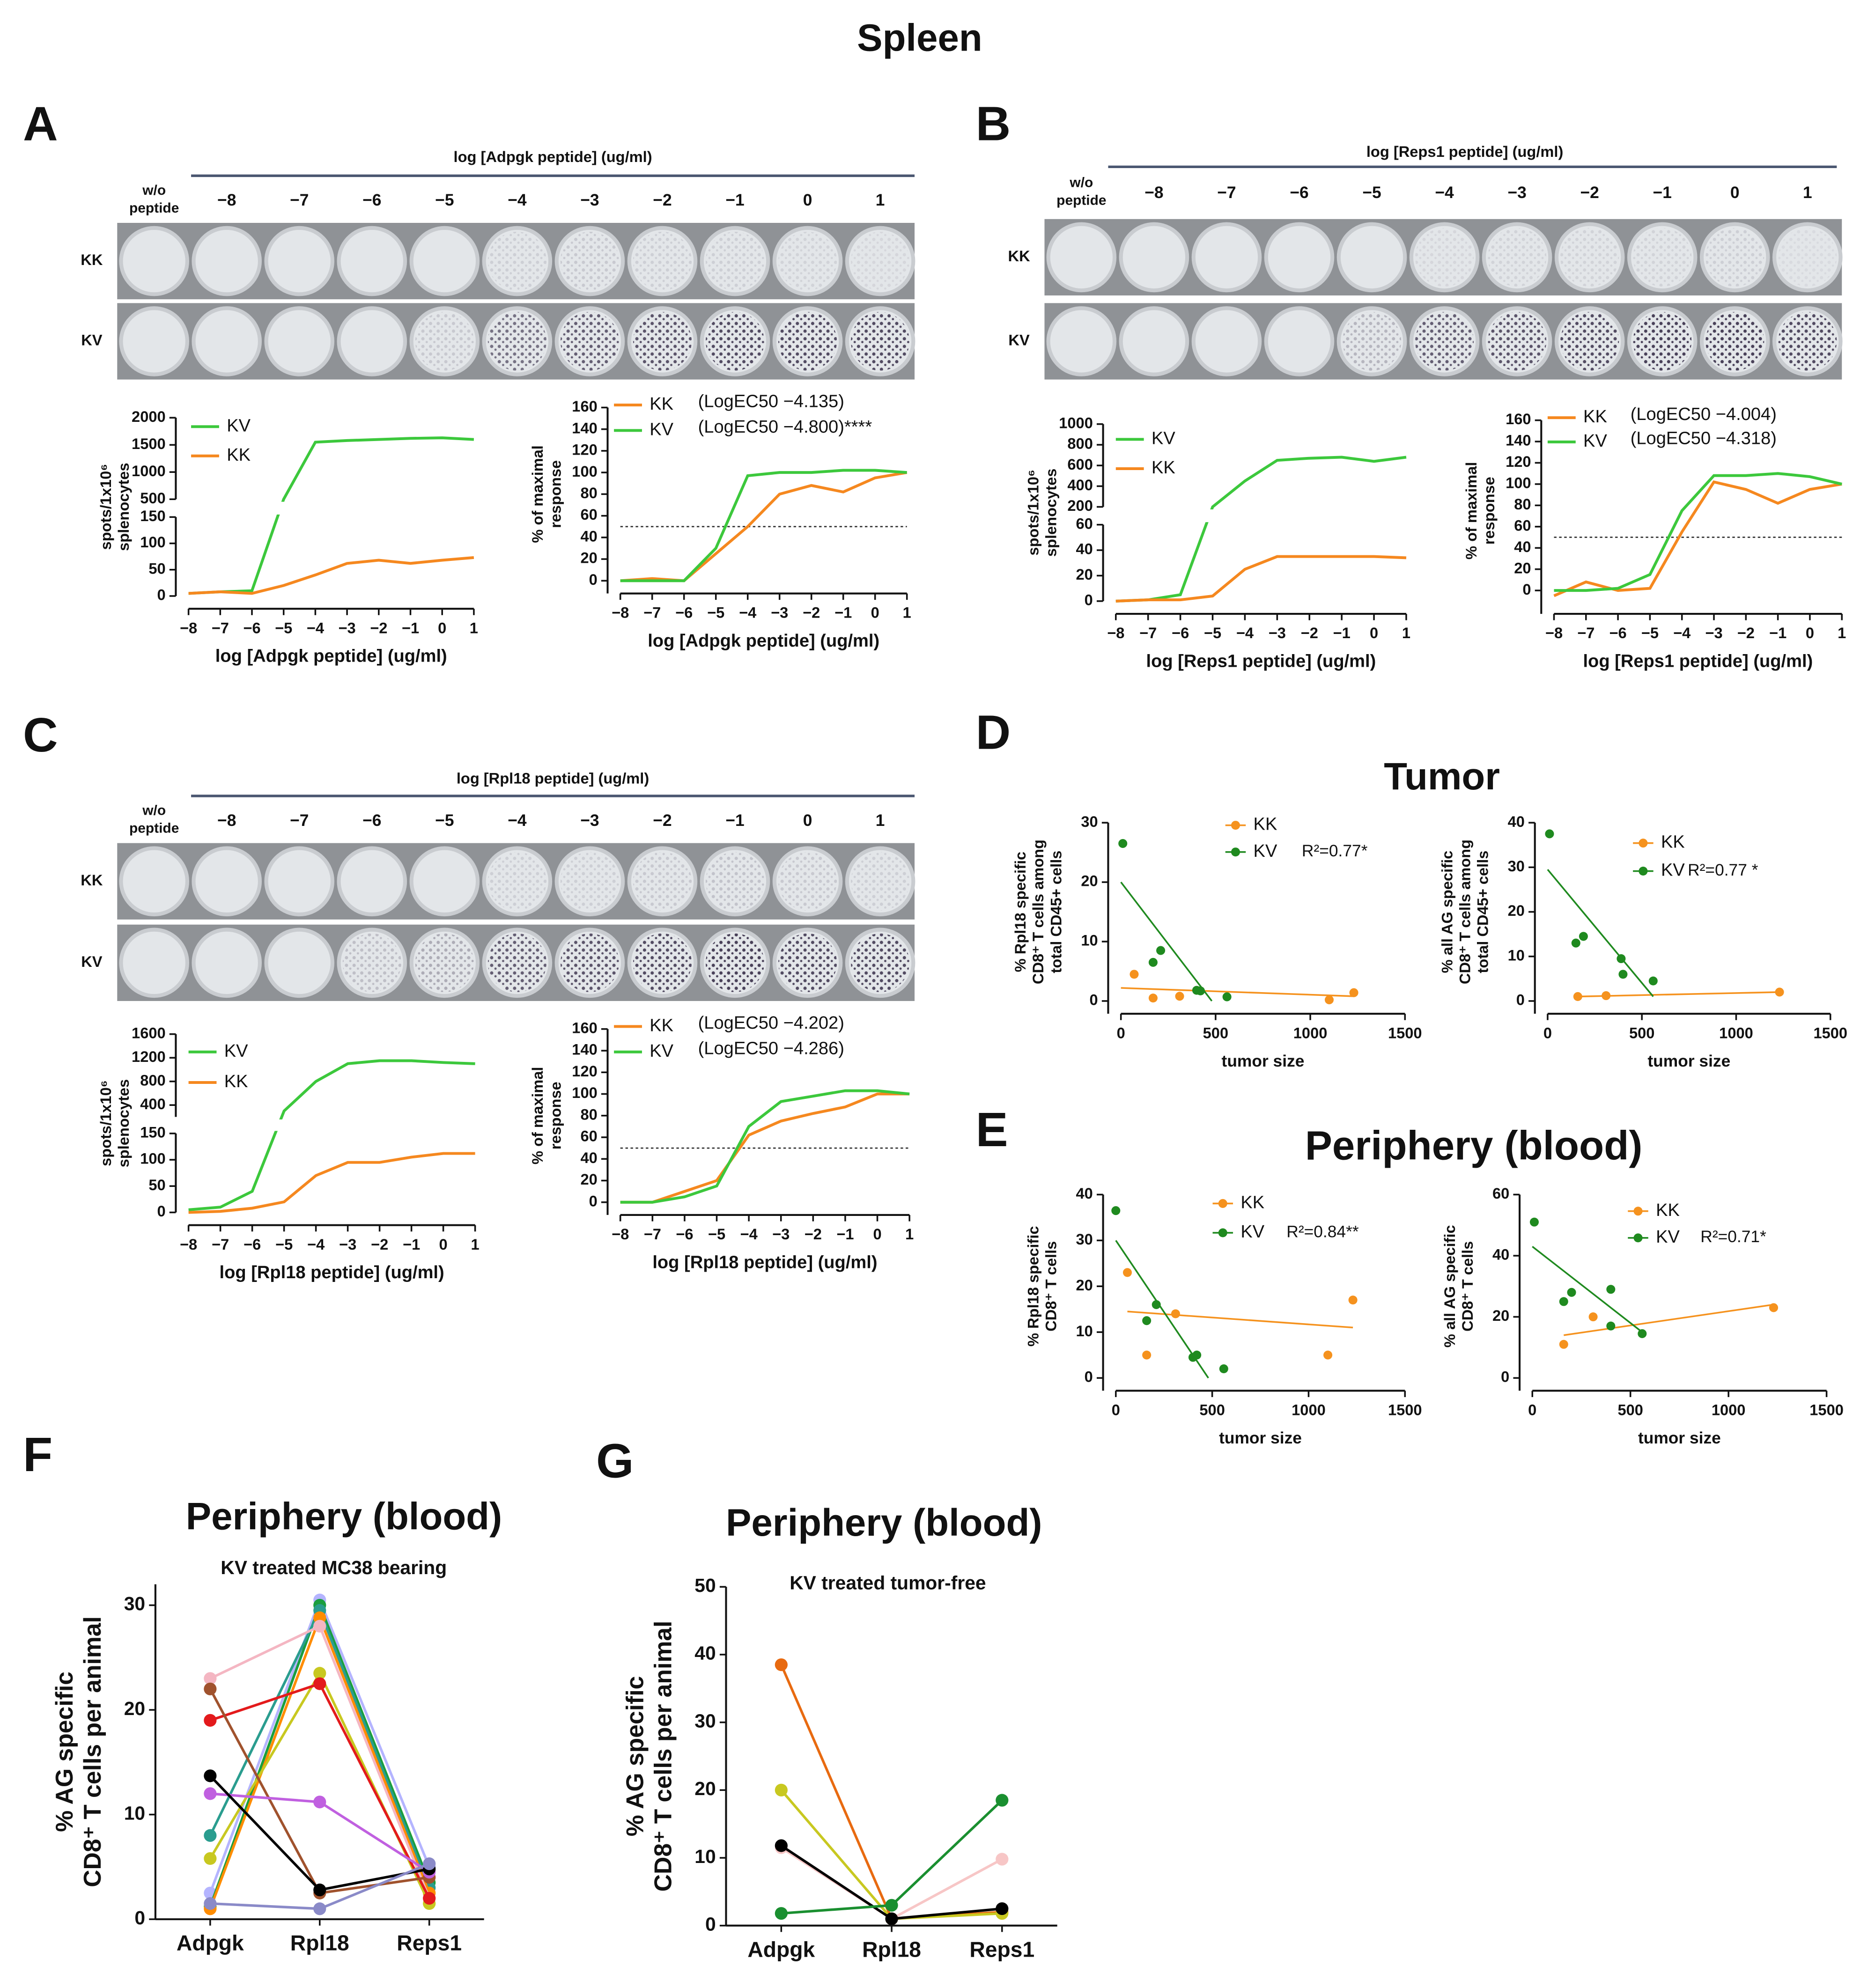 This screenshot has width=1875, height=1988. Describe the element at coordinates (920, 38) in the screenshot. I see `figure-title: Spleen` at that location.